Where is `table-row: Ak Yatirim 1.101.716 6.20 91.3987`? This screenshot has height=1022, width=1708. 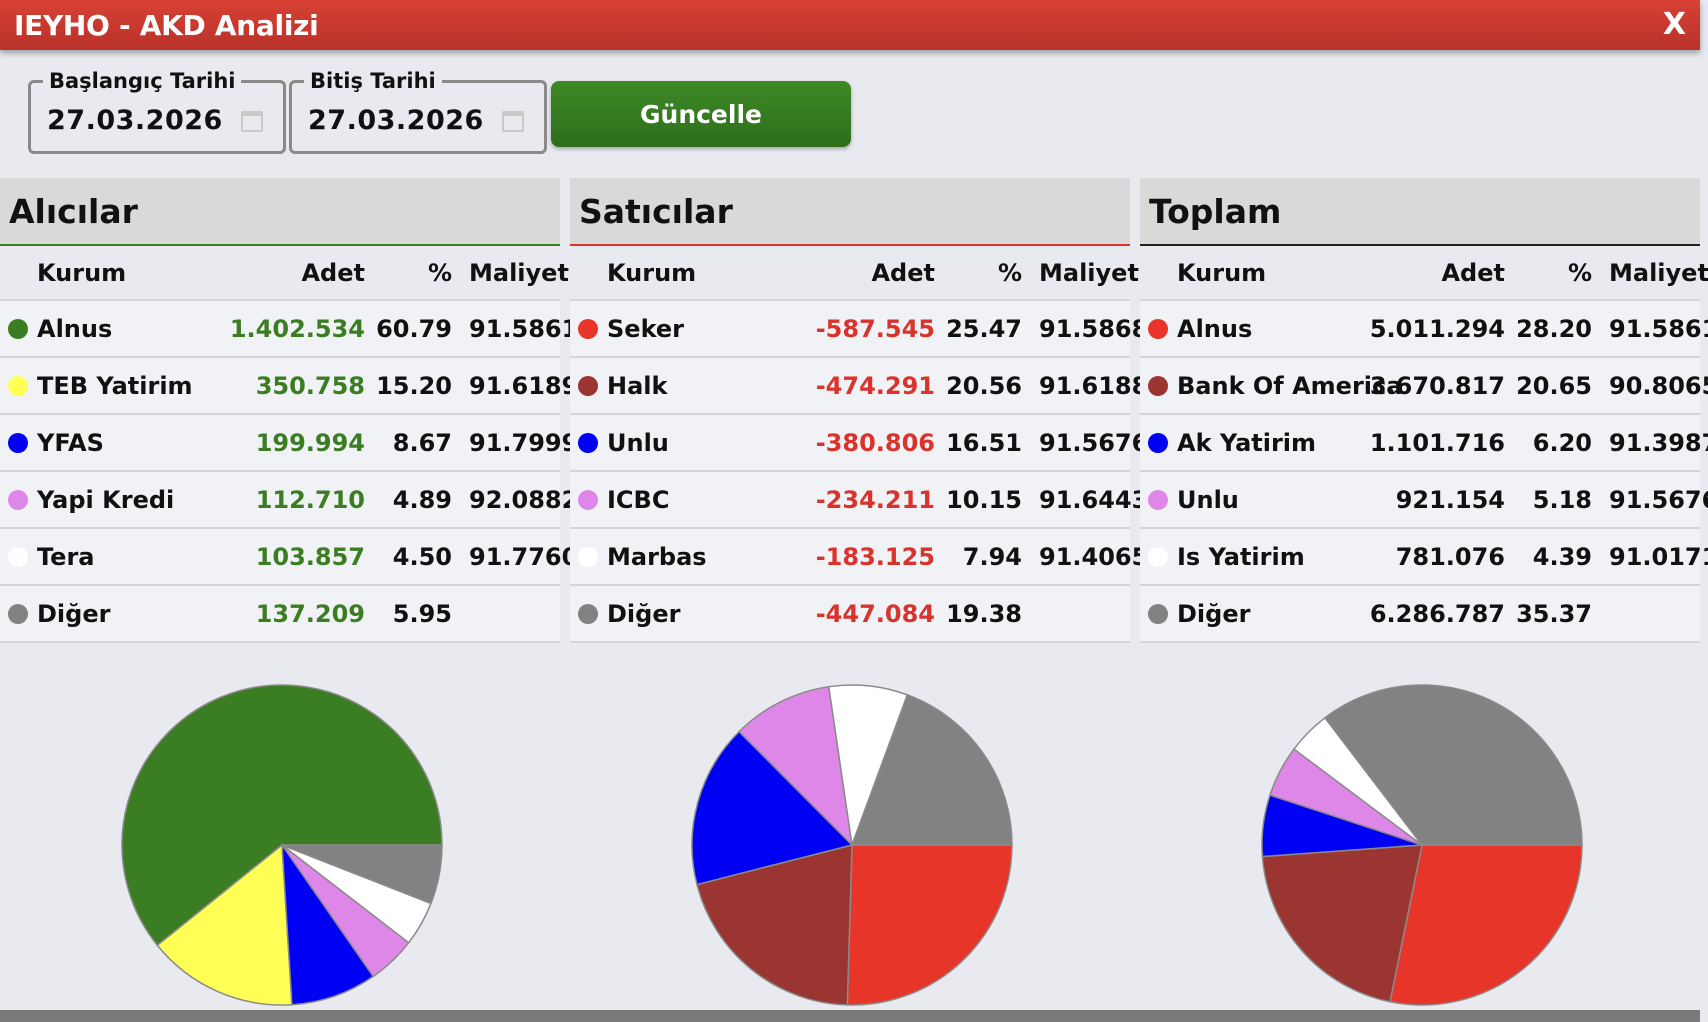 table-row: Ak Yatirim 1.101.716 6.20 91.3987 is located at coordinates (1424, 443).